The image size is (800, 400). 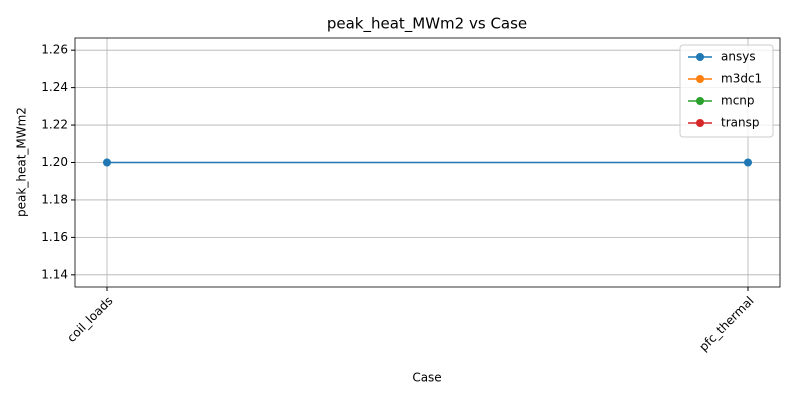 I want to click on y-tick-label: 1.20, so click(x=54, y=162).